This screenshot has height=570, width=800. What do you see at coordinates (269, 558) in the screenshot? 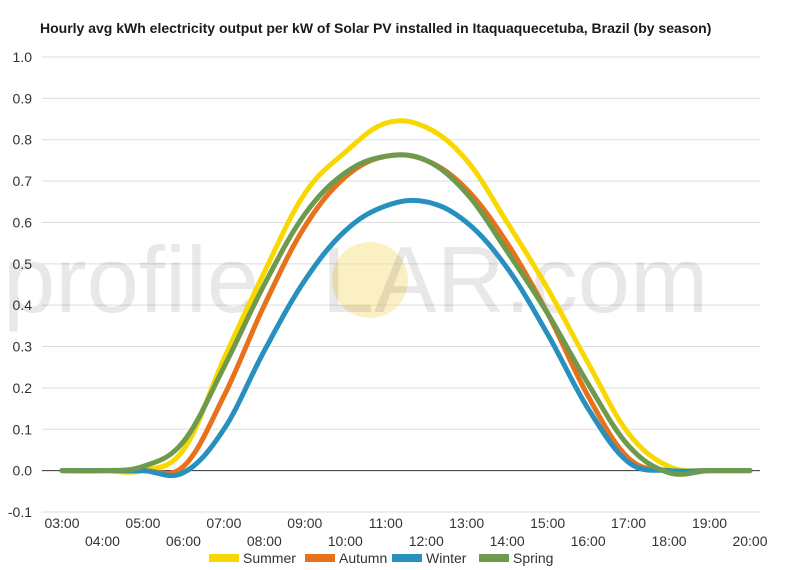
I see `legend-label-summer: Summer` at bounding box center [269, 558].